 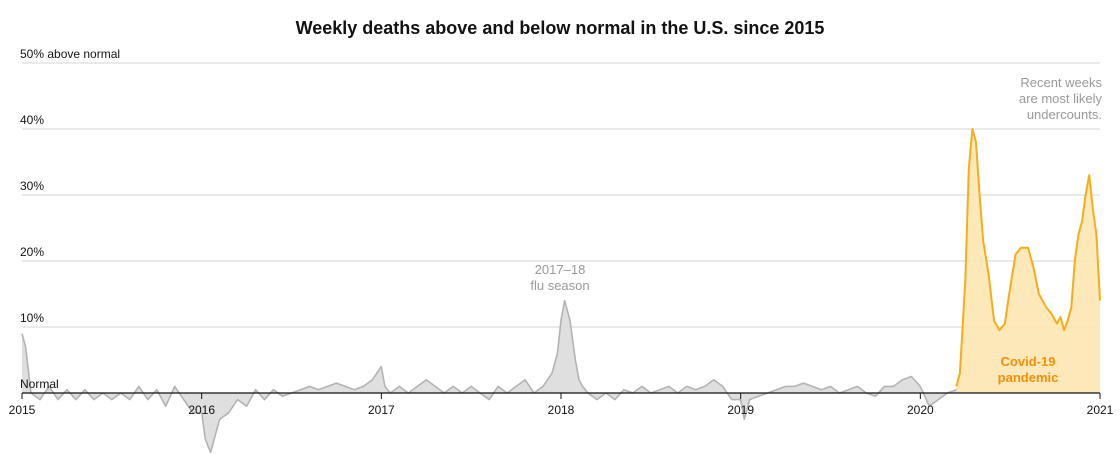 What do you see at coordinates (740, 410) in the screenshot?
I see `x-tick-label: 2019` at bounding box center [740, 410].